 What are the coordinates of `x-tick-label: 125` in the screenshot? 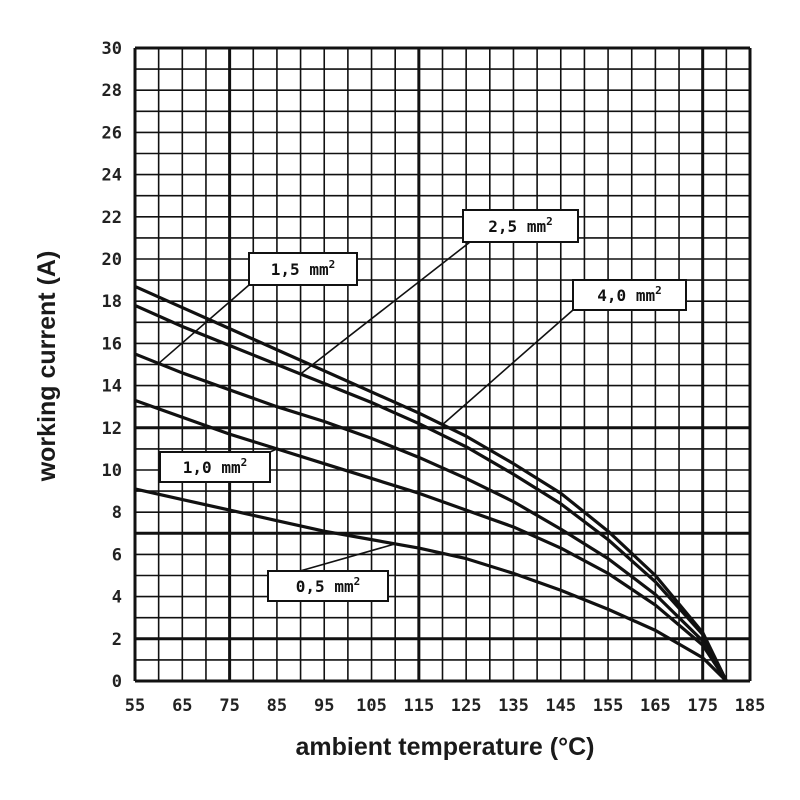 It's located at (466, 706).